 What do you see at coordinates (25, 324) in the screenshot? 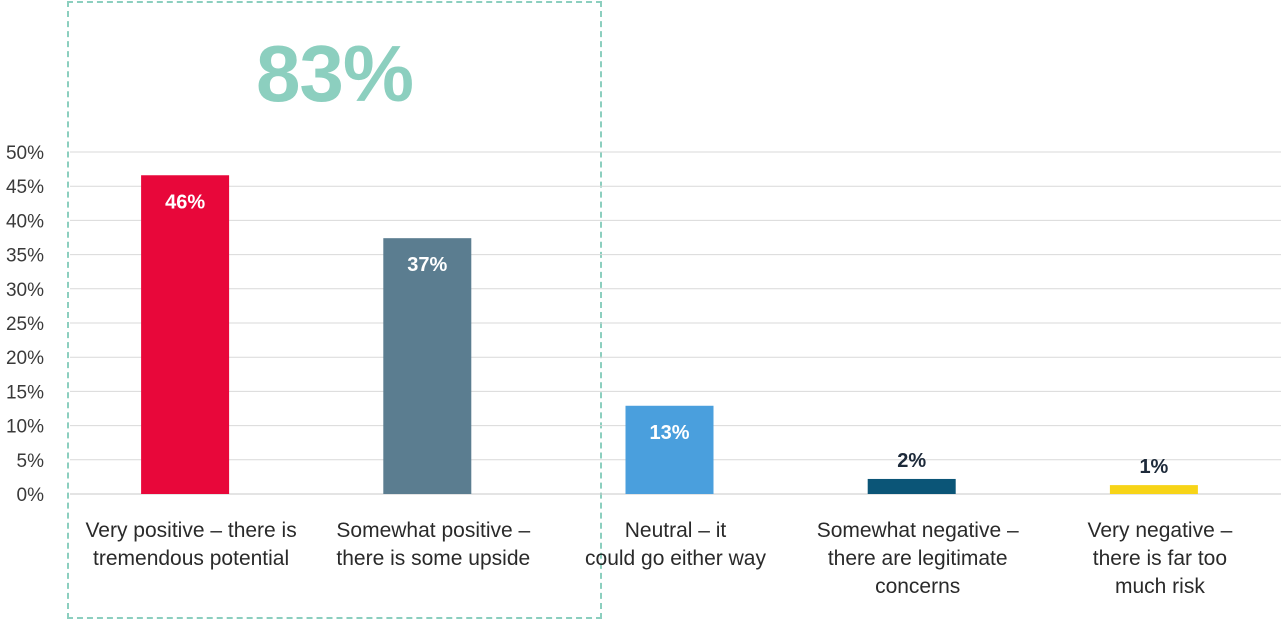
I see `y-tick-label: 25%` at bounding box center [25, 324].